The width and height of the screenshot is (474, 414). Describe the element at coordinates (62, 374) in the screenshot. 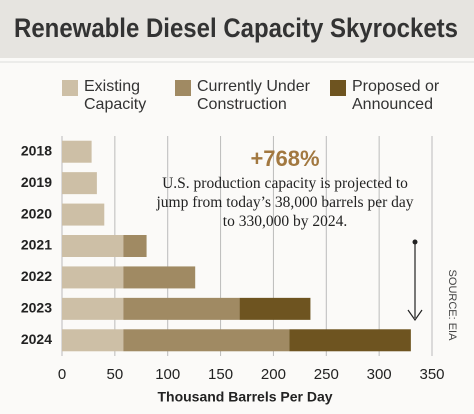

I see `x-tick-label: 0` at that location.